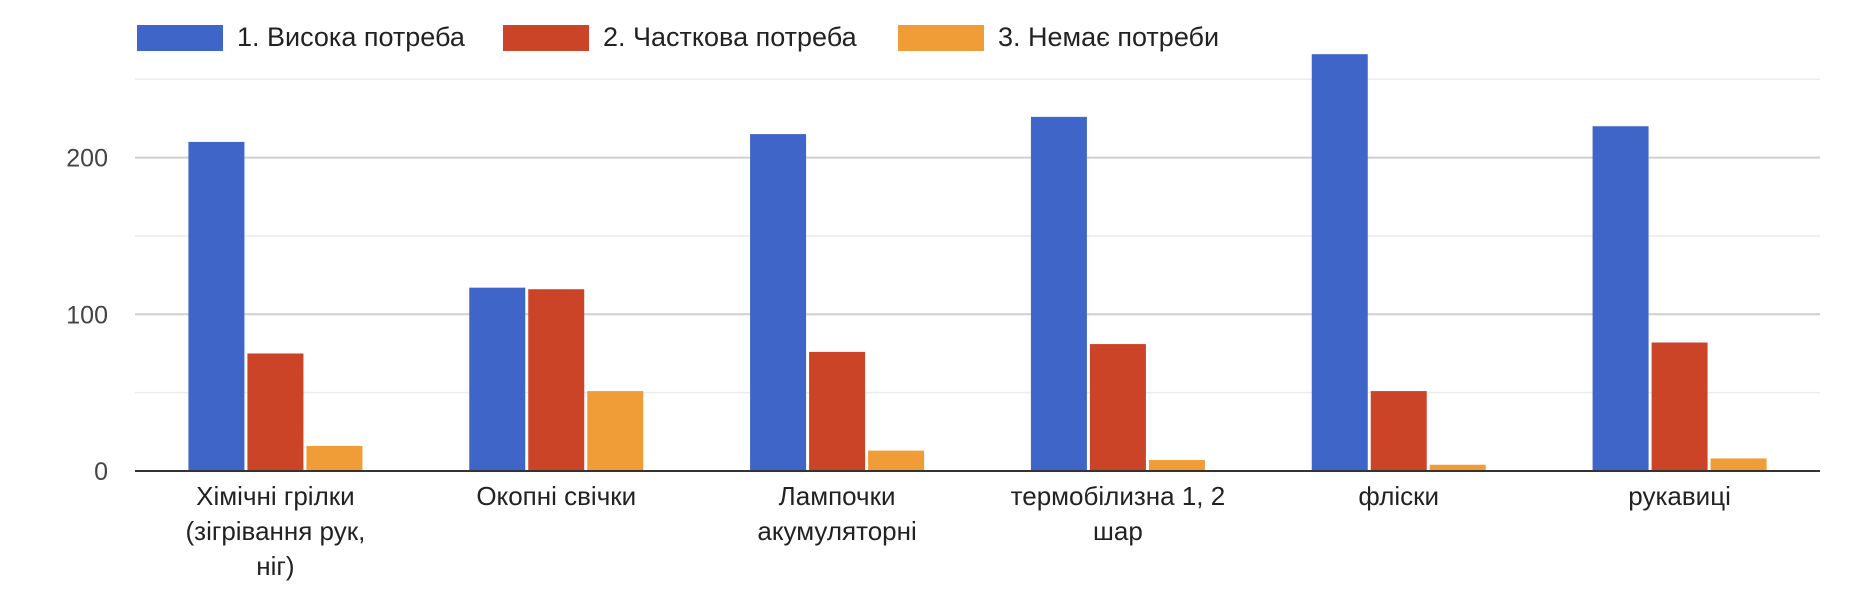 The width and height of the screenshot is (1868, 610). What do you see at coordinates (837, 496) in the screenshot?
I see `x-category-label: Лампочки` at bounding box center [837, 496].